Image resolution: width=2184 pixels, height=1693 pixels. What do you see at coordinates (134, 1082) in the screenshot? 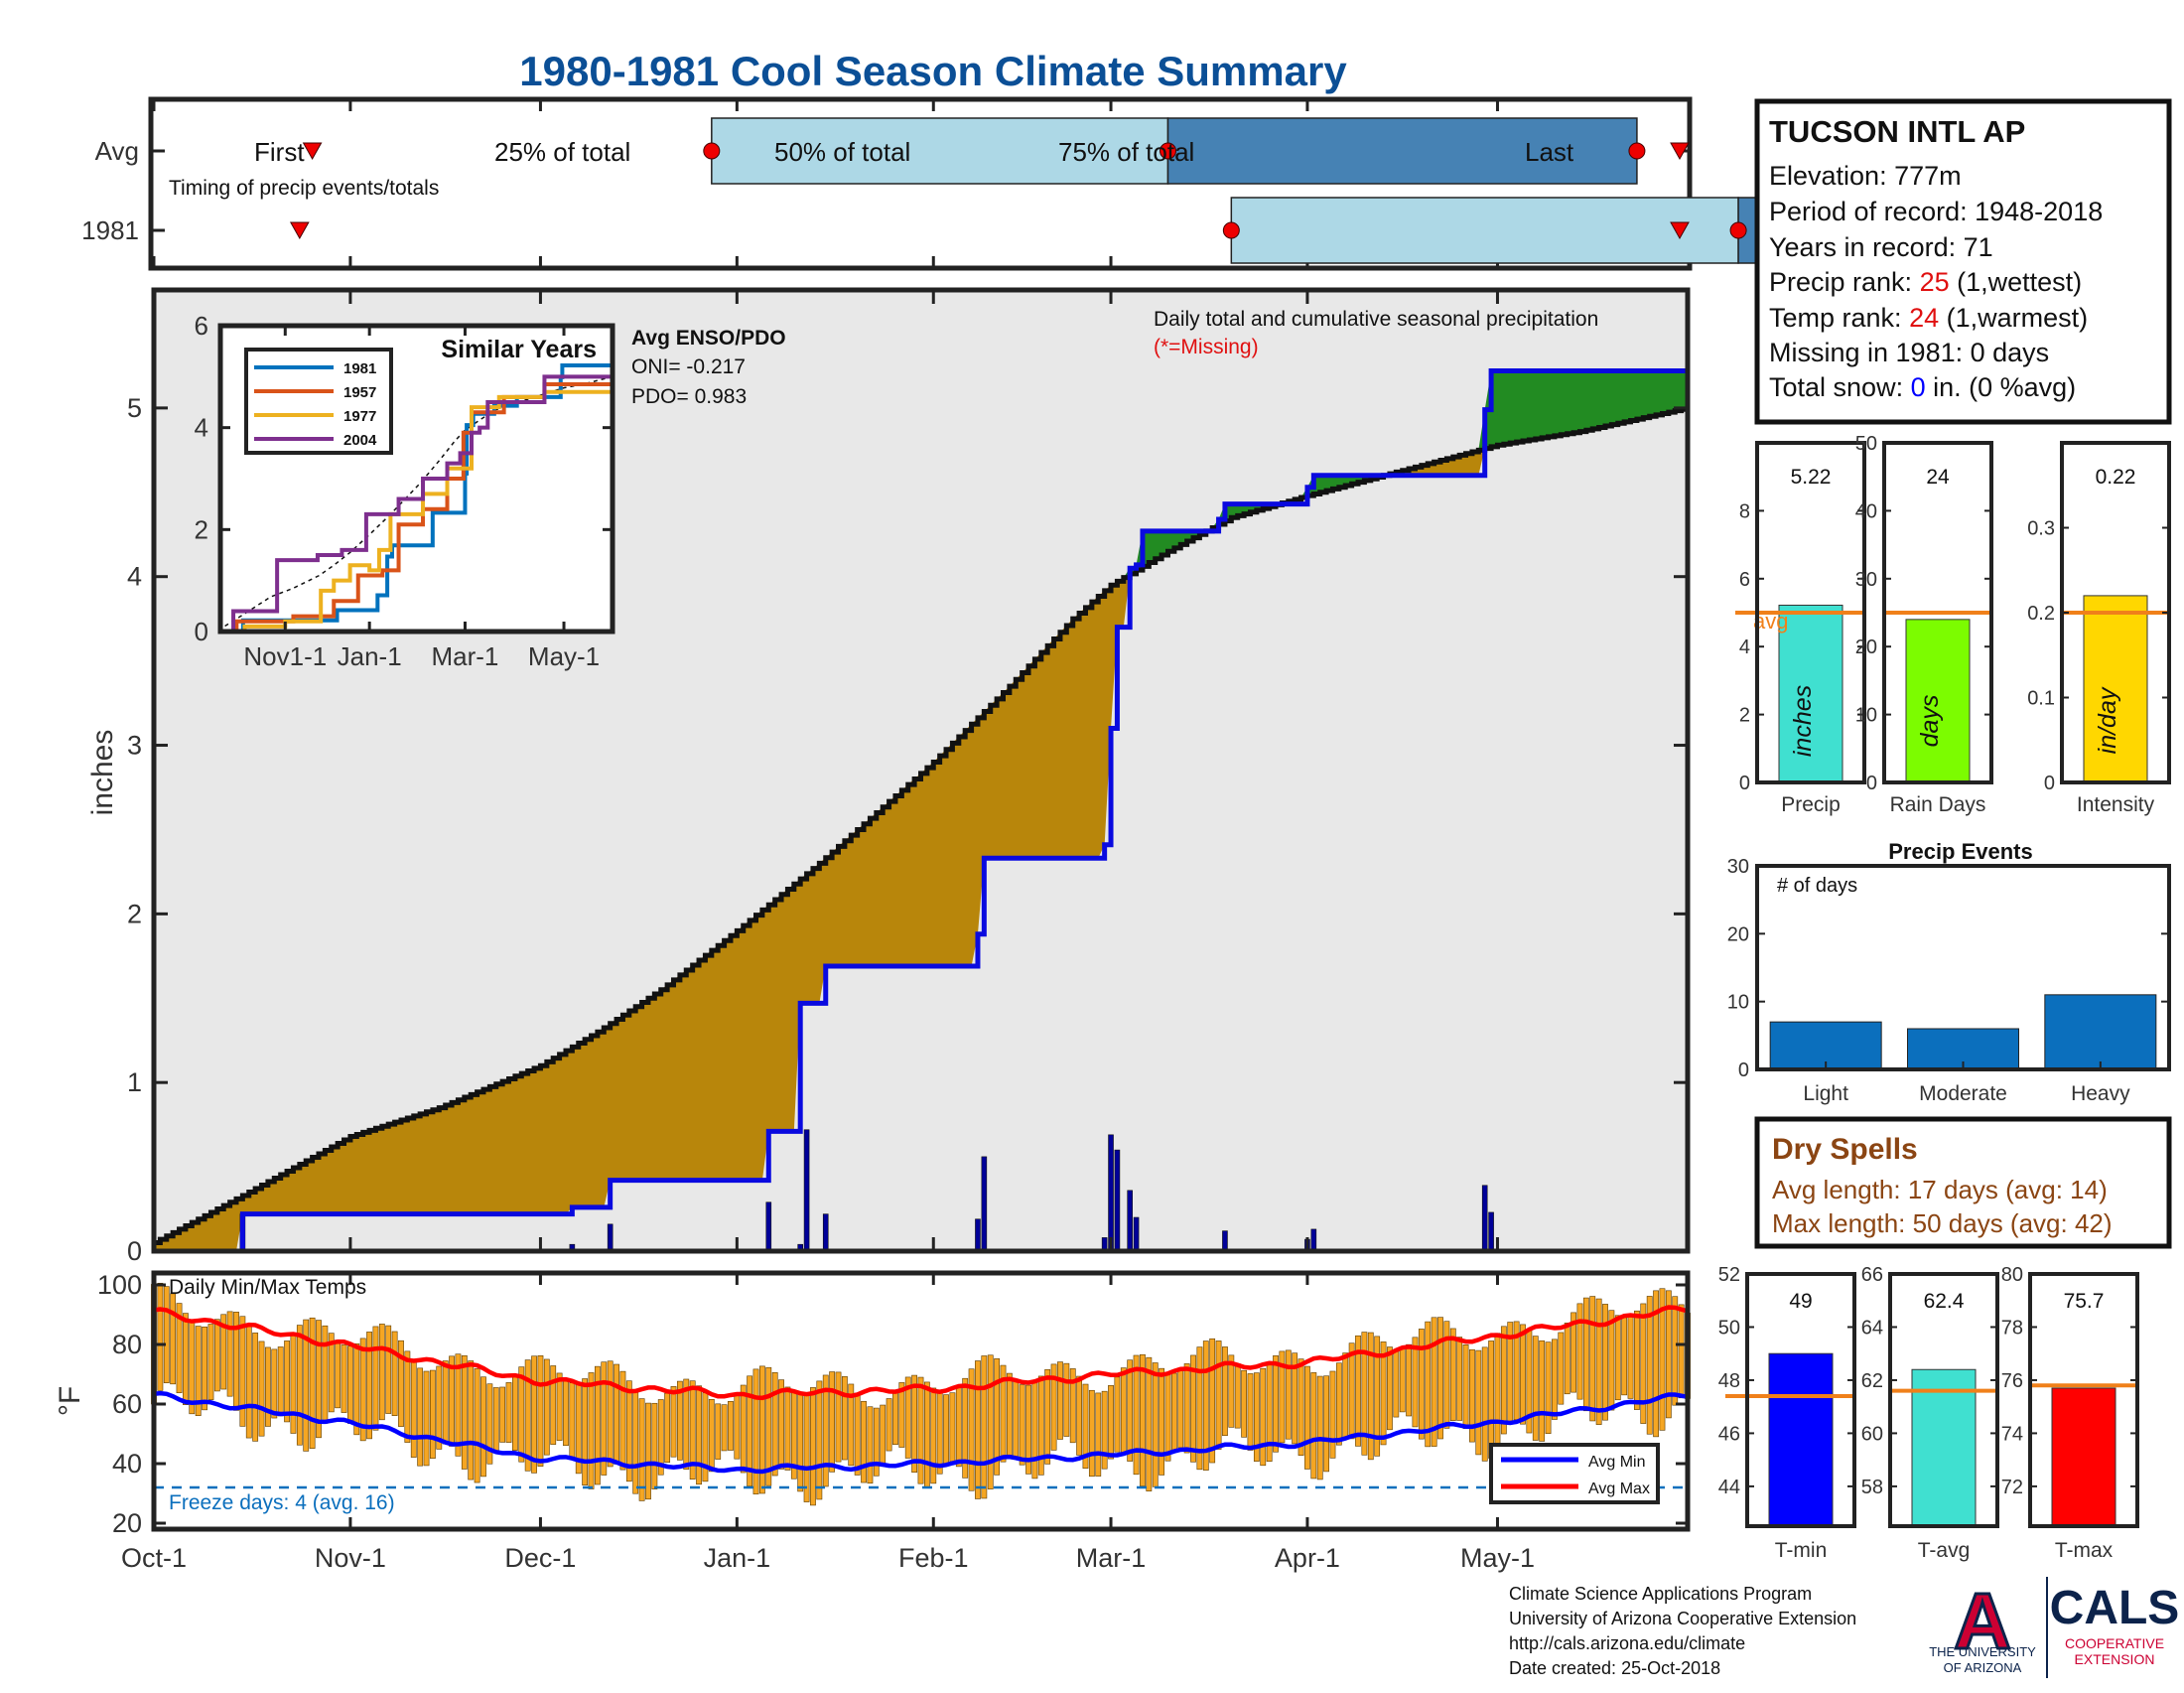
I see `precip-y-tick-label: 1` at bounding box center [134, 1082].